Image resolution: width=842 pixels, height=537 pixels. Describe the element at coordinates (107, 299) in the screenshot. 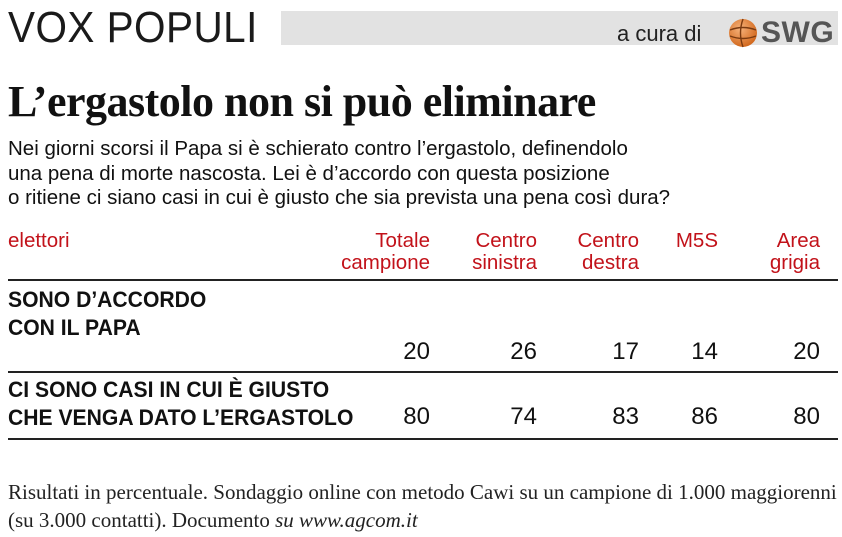

I see `row-label-line: SONO D’ACCORDO` at that location.